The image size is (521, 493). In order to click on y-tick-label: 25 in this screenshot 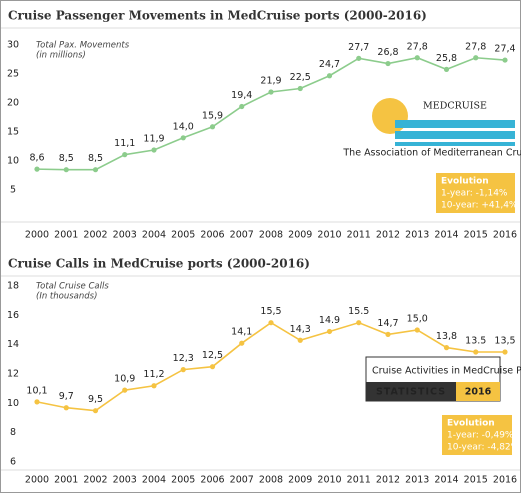, I will do `click(13, 74)`.